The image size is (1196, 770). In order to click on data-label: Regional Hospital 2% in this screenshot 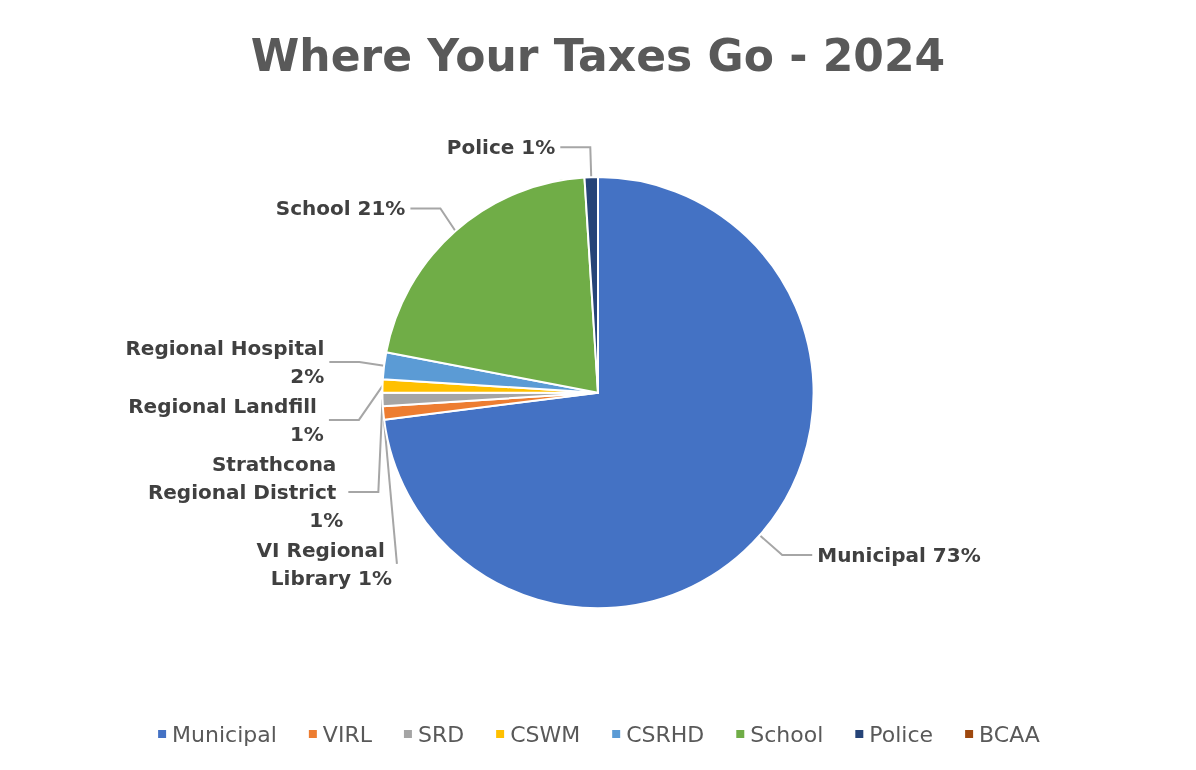, I will do `click(225, 361)`.